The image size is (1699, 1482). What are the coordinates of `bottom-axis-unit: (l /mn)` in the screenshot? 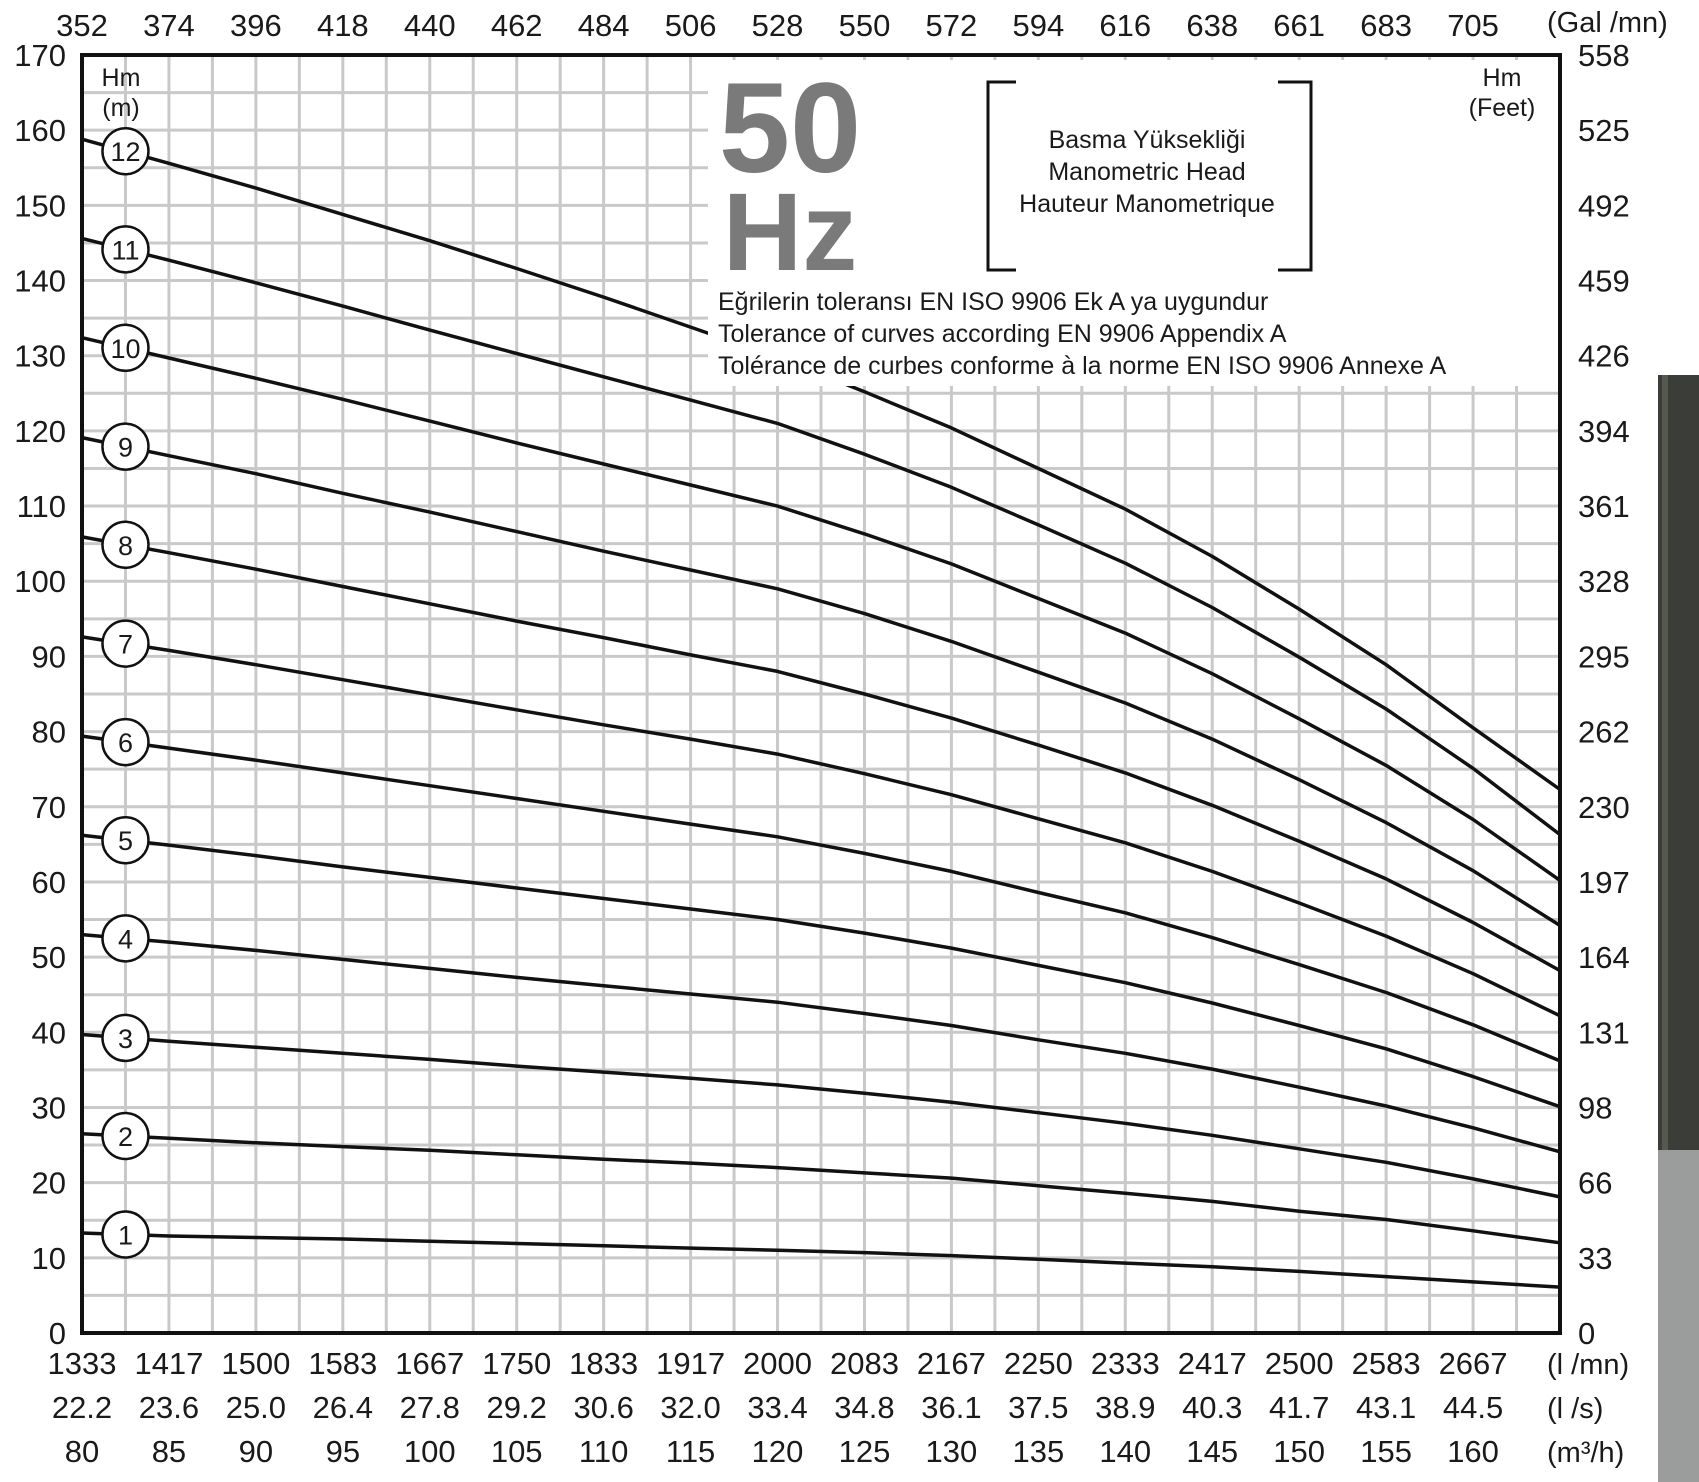 It's located at (1588, 1365).